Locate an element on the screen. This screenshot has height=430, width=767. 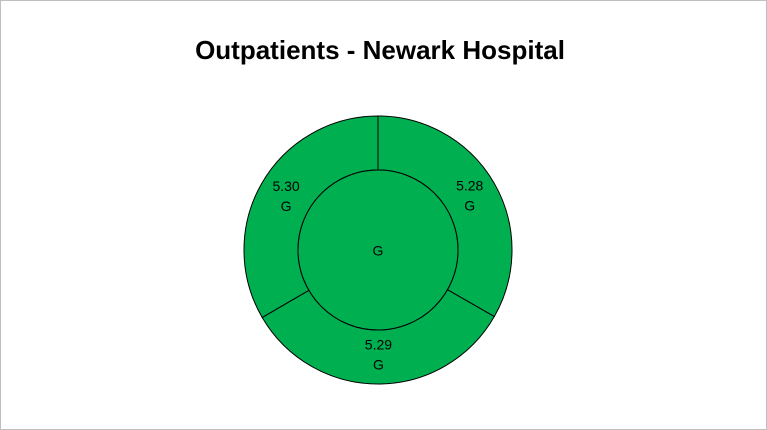
center-label: G is located at coordinates (378, 251).